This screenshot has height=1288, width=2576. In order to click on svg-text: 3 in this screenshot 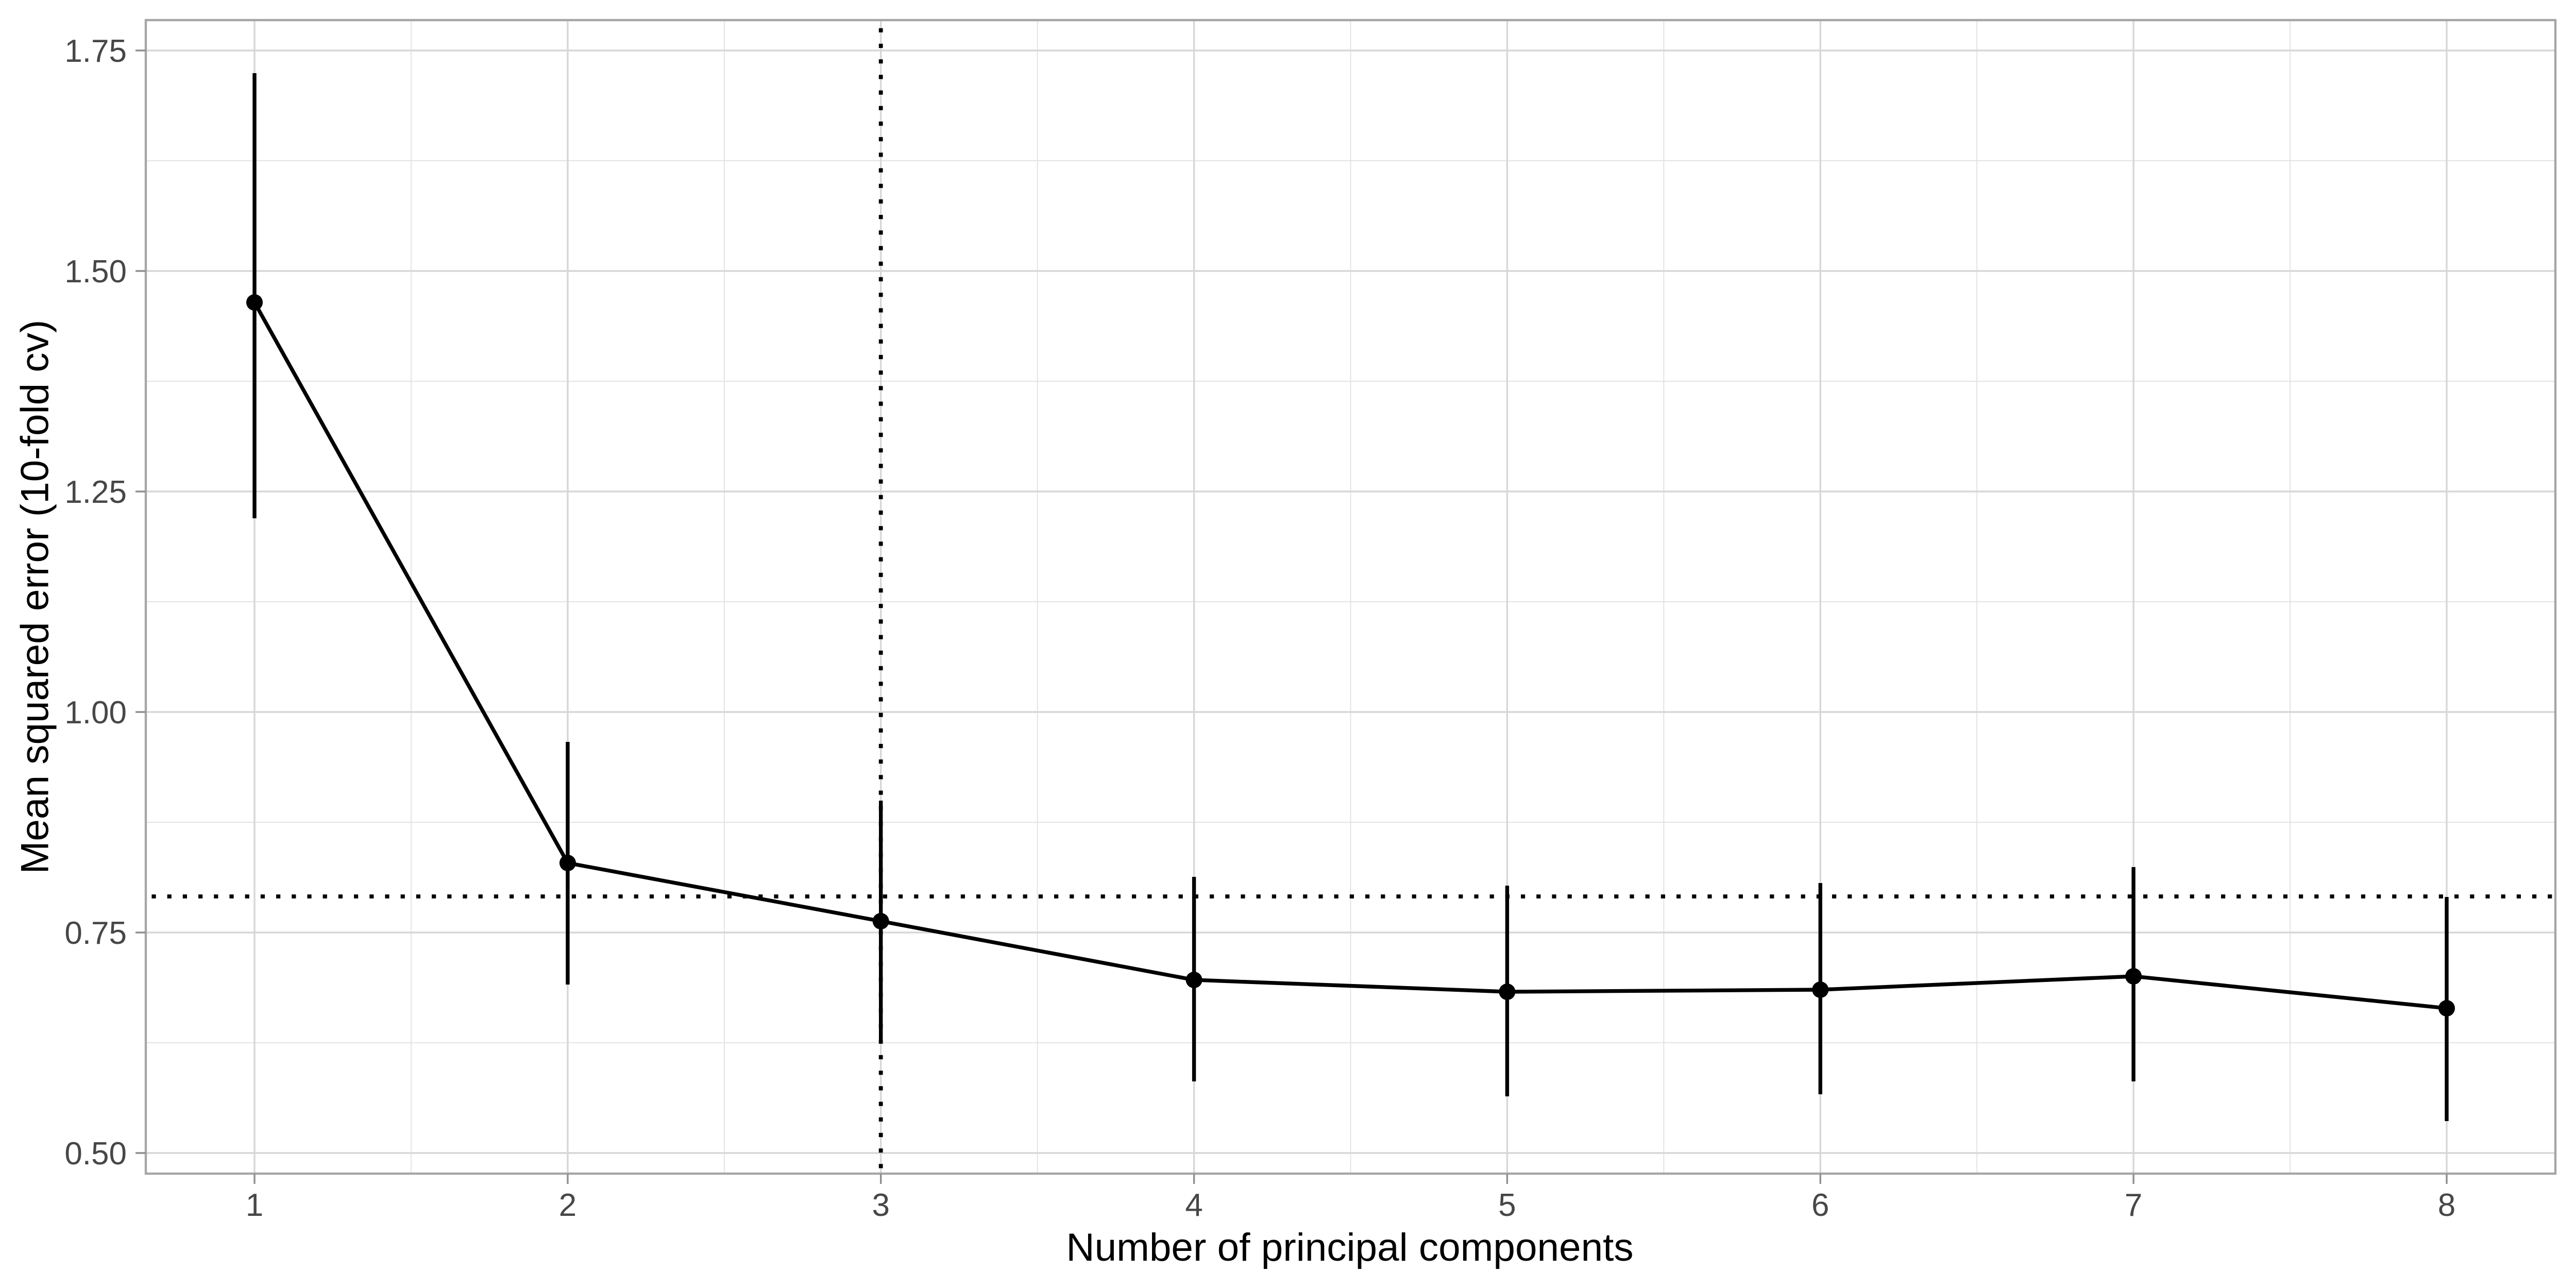, I will do `click(880, 1205)`.